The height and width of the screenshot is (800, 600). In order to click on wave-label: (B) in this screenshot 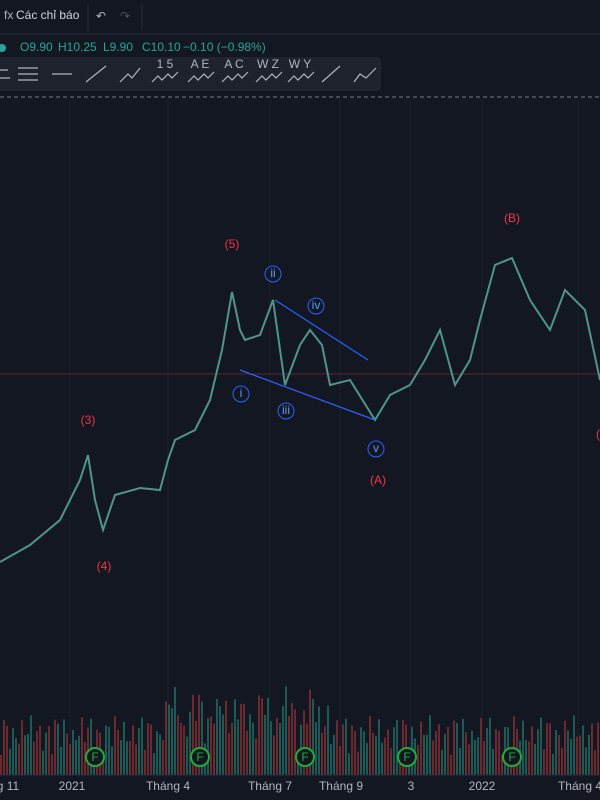, I will do `click(512, 218)`.